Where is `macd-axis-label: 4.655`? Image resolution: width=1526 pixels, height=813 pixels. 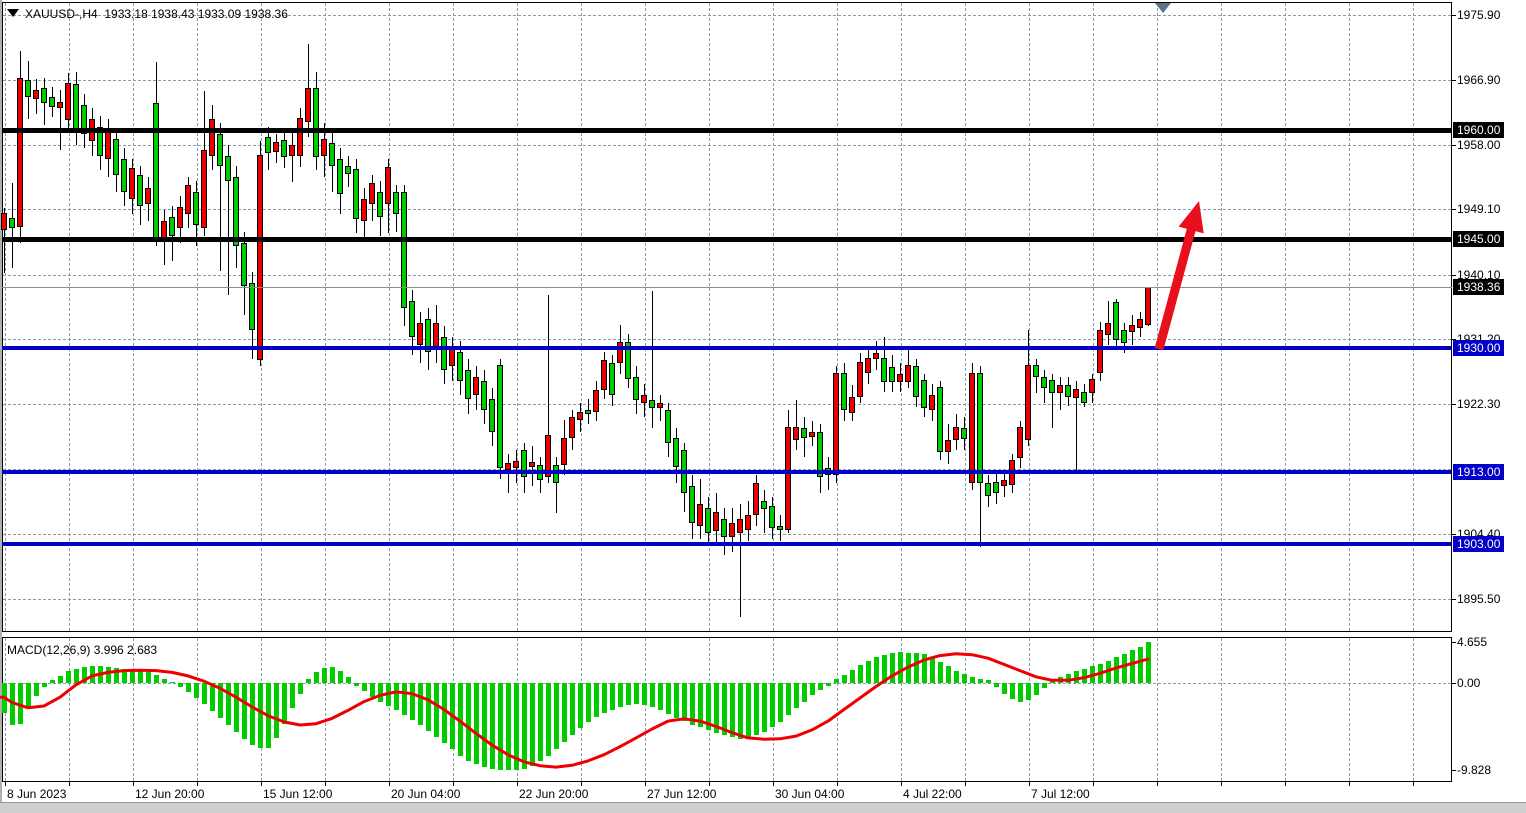 macd-axis-label: 4.655 is located at coordinates (1472, 642).